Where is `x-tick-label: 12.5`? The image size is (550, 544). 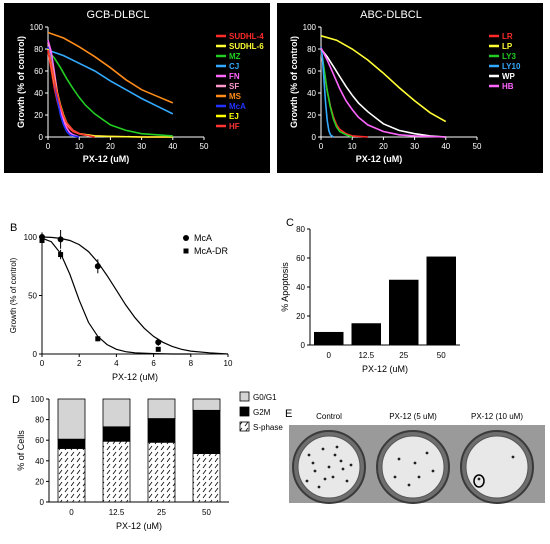
x-tick-label: 12.5 is located at coordinates (117, 512).